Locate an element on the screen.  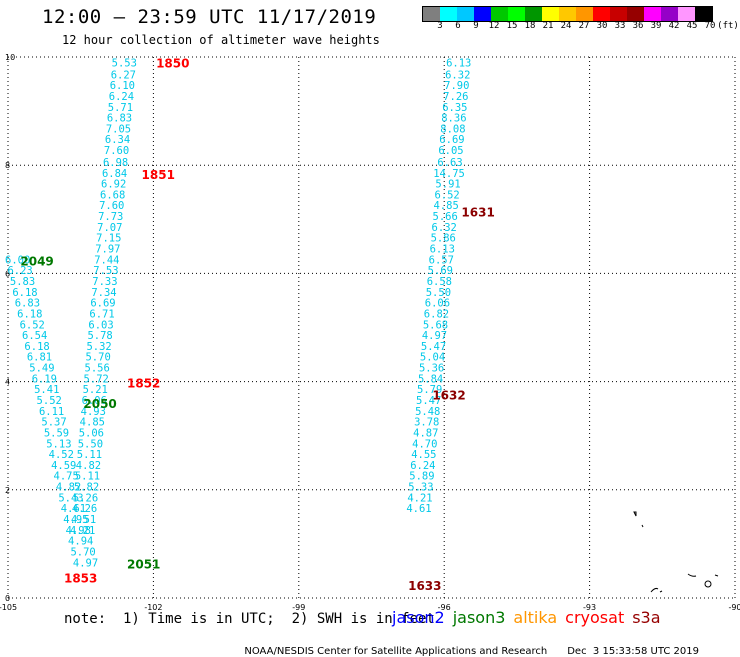
legend-item-s3a: s3a is located at coordinates (646, 617).